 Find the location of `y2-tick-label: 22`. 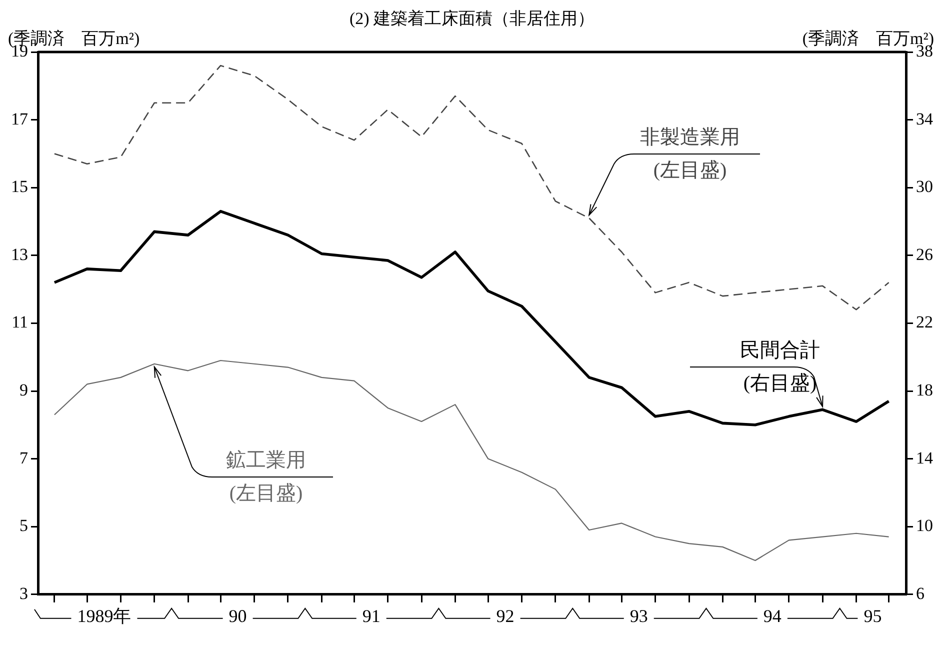

y2-tick-label: 22 is located at coordinates (924, 322).